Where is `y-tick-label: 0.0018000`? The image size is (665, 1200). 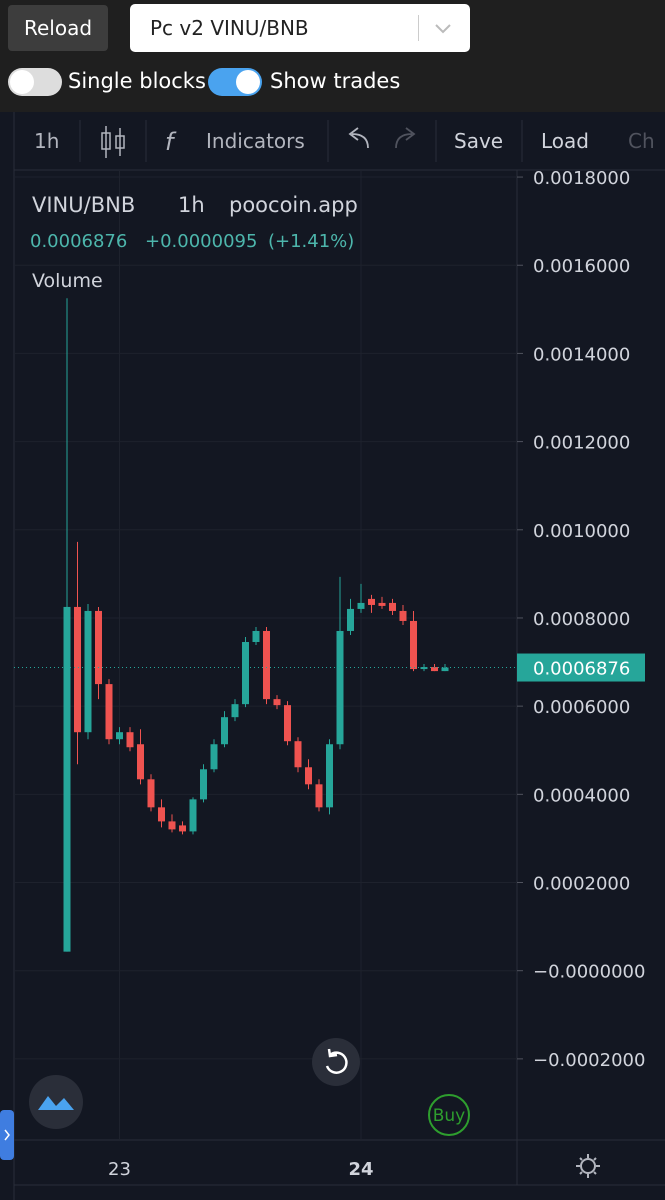 y-tick-label: 0.0018000 is located at coordinates (581, 178).